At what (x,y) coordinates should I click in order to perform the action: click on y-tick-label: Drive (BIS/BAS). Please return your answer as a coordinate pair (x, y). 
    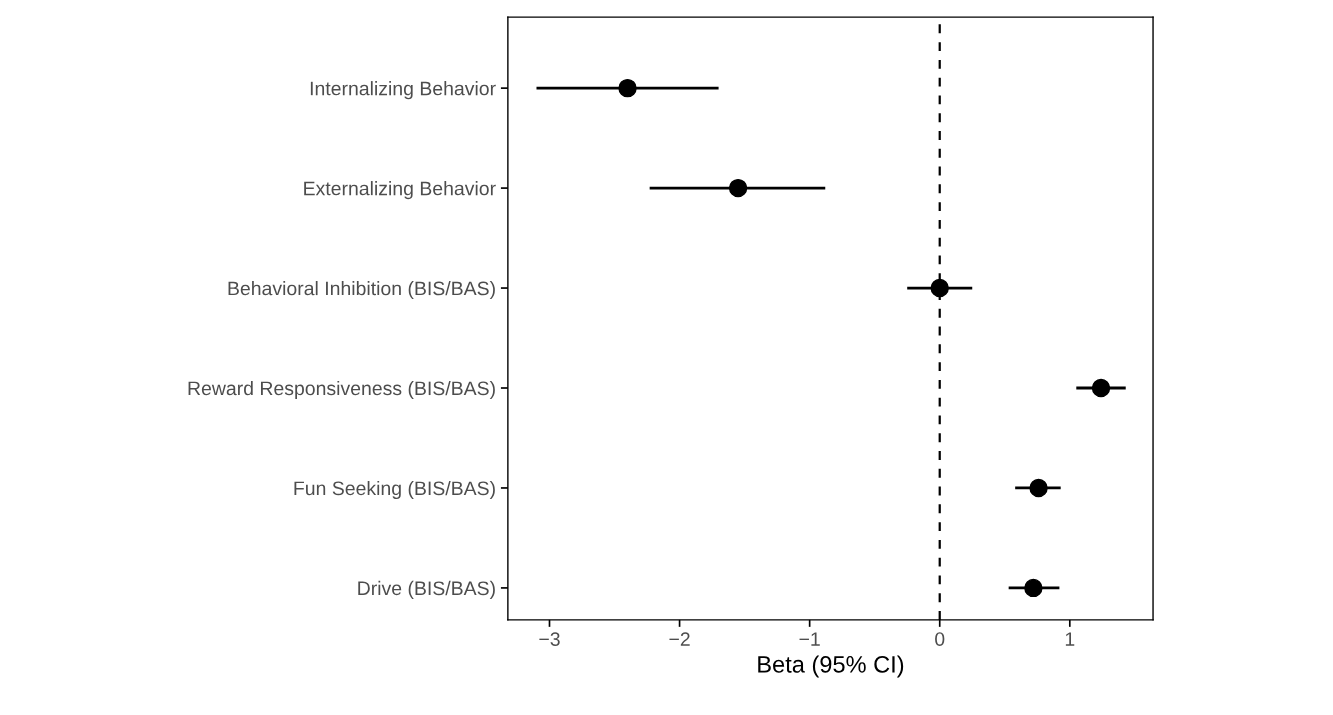
    Looking at the image, I should click on (426, 589).